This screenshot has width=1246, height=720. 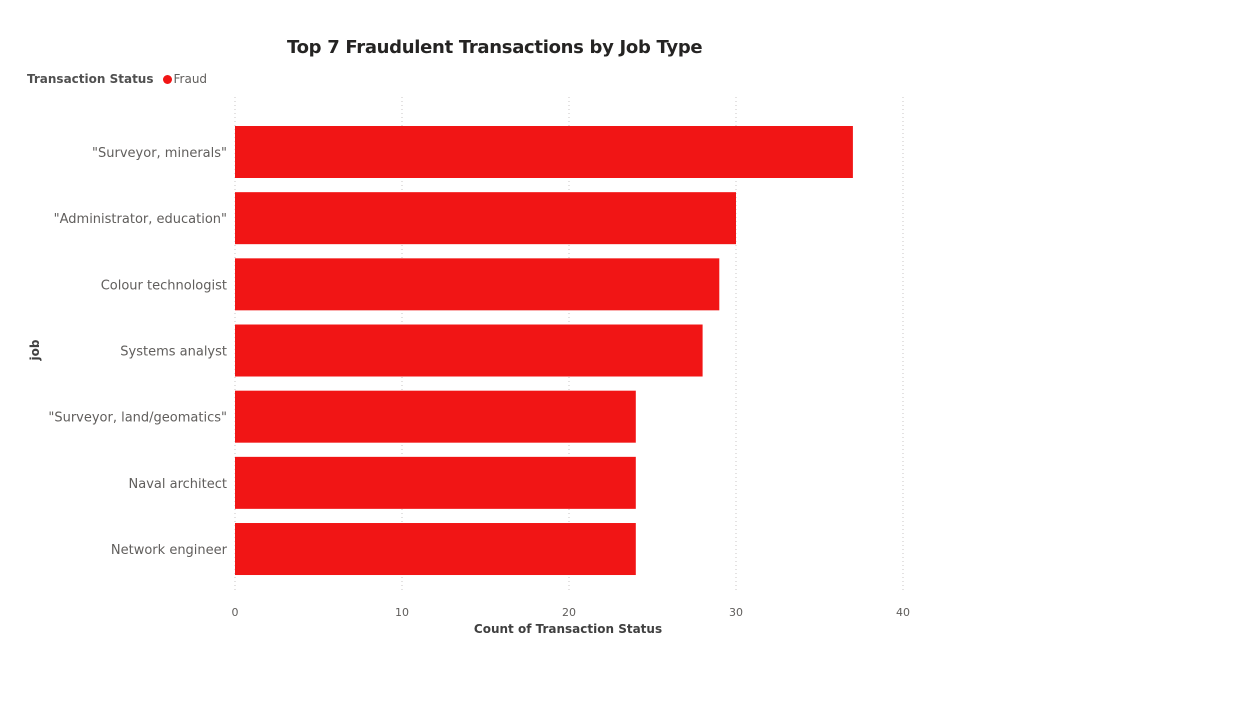 I want to click on category-label: "Administrator, education", so click(x=140, y=219).